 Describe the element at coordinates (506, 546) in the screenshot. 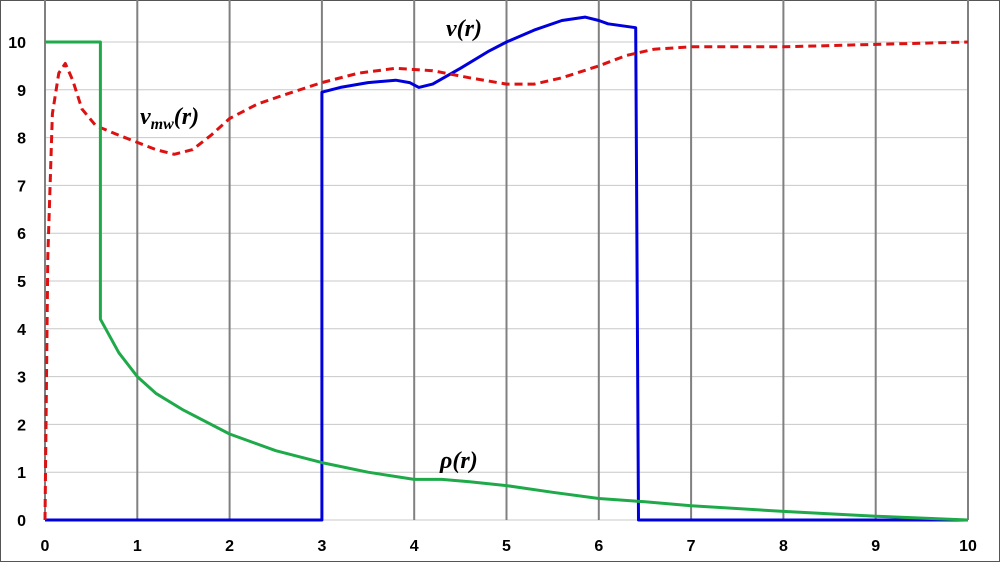

I see `x-tick-label: 5` at that location.